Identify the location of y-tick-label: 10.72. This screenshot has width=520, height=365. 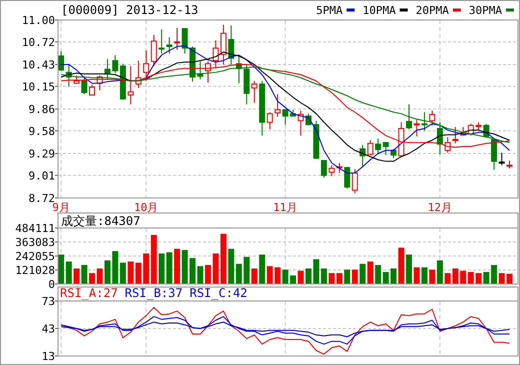
(38, 42).